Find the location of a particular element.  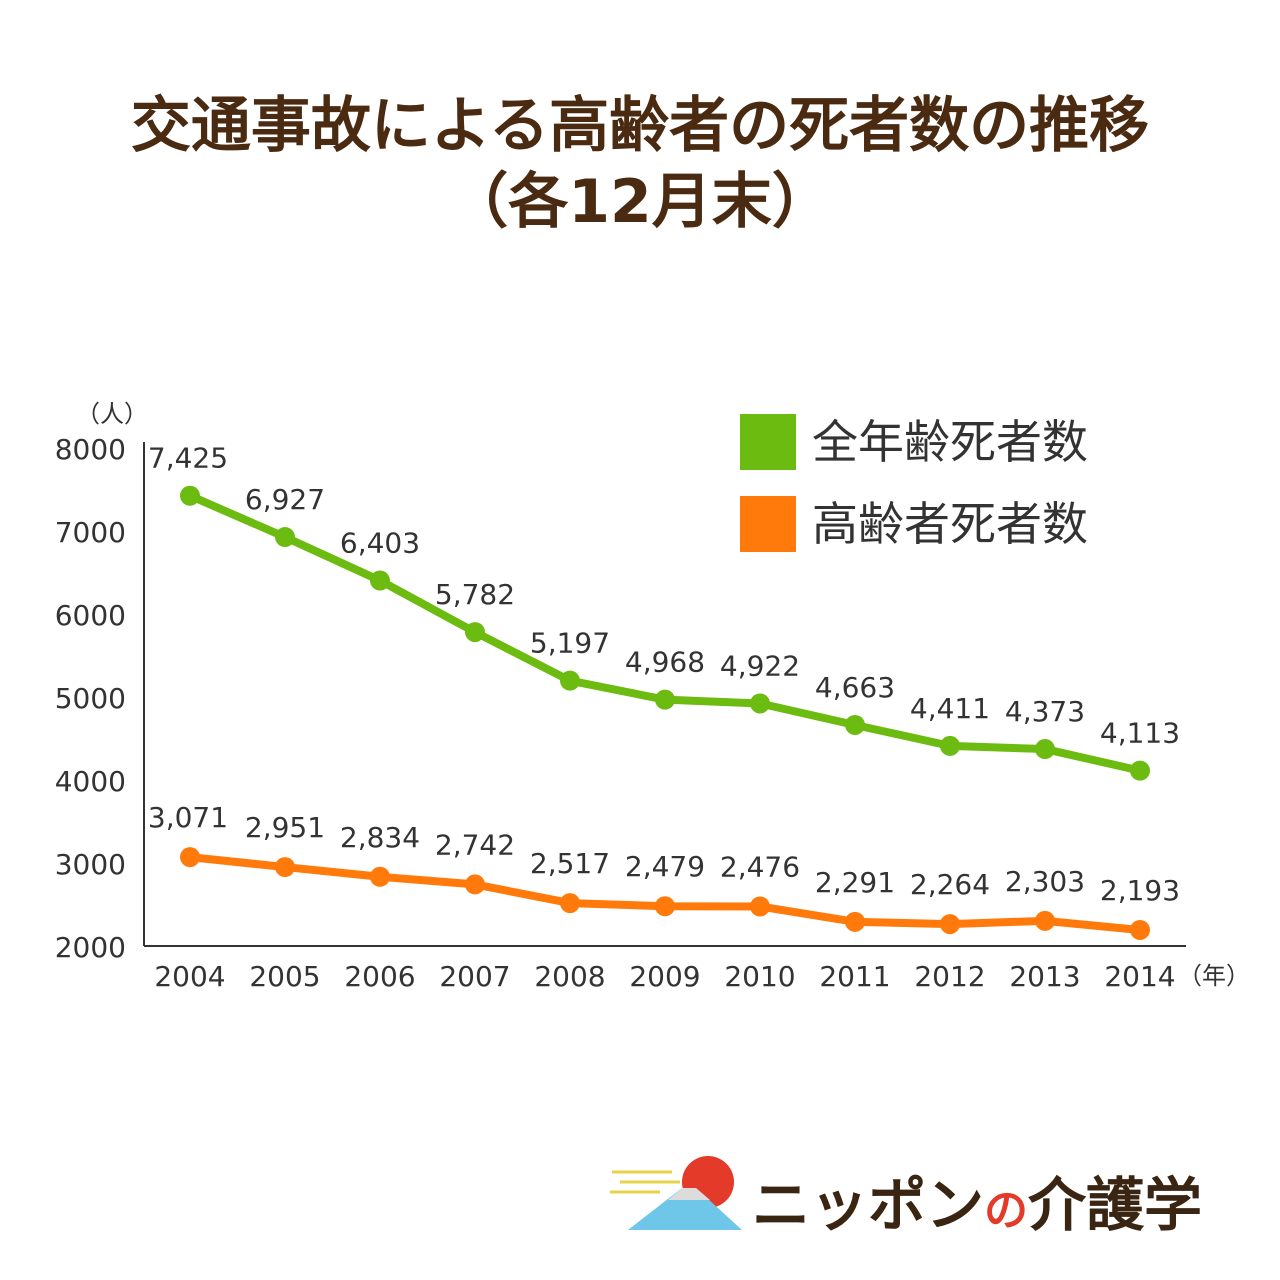

y-tick-label: 5000 is located at coordinates (90, 698).